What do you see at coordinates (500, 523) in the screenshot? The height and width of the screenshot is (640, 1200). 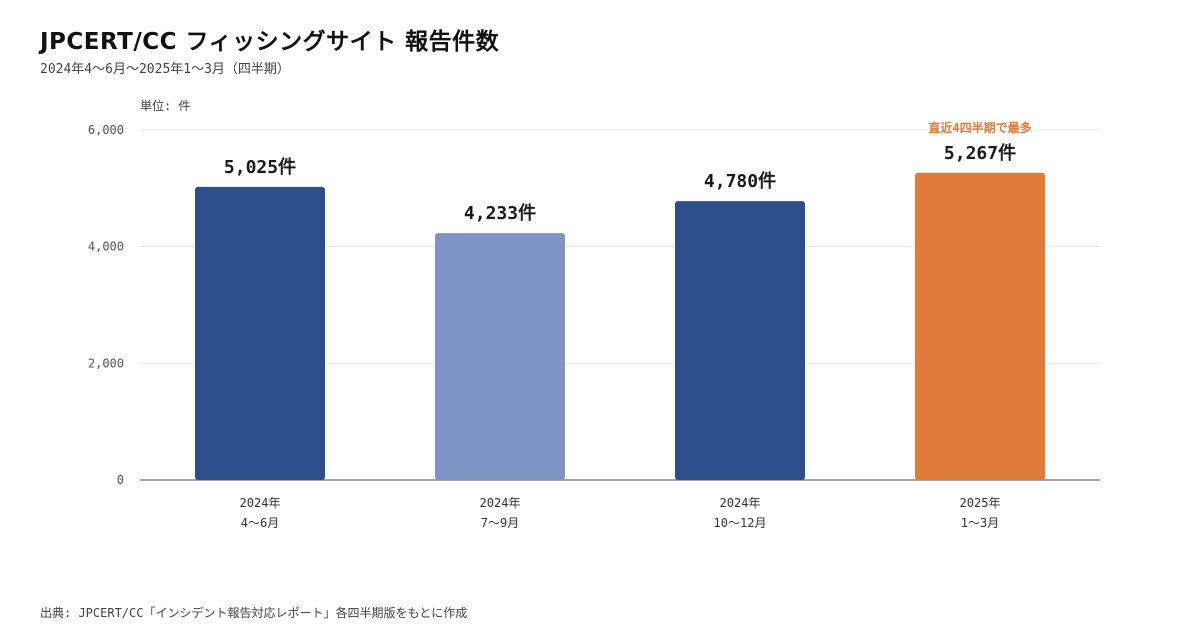 I see `x-tick-label: 7～9月` at bounding box center [500, 523].